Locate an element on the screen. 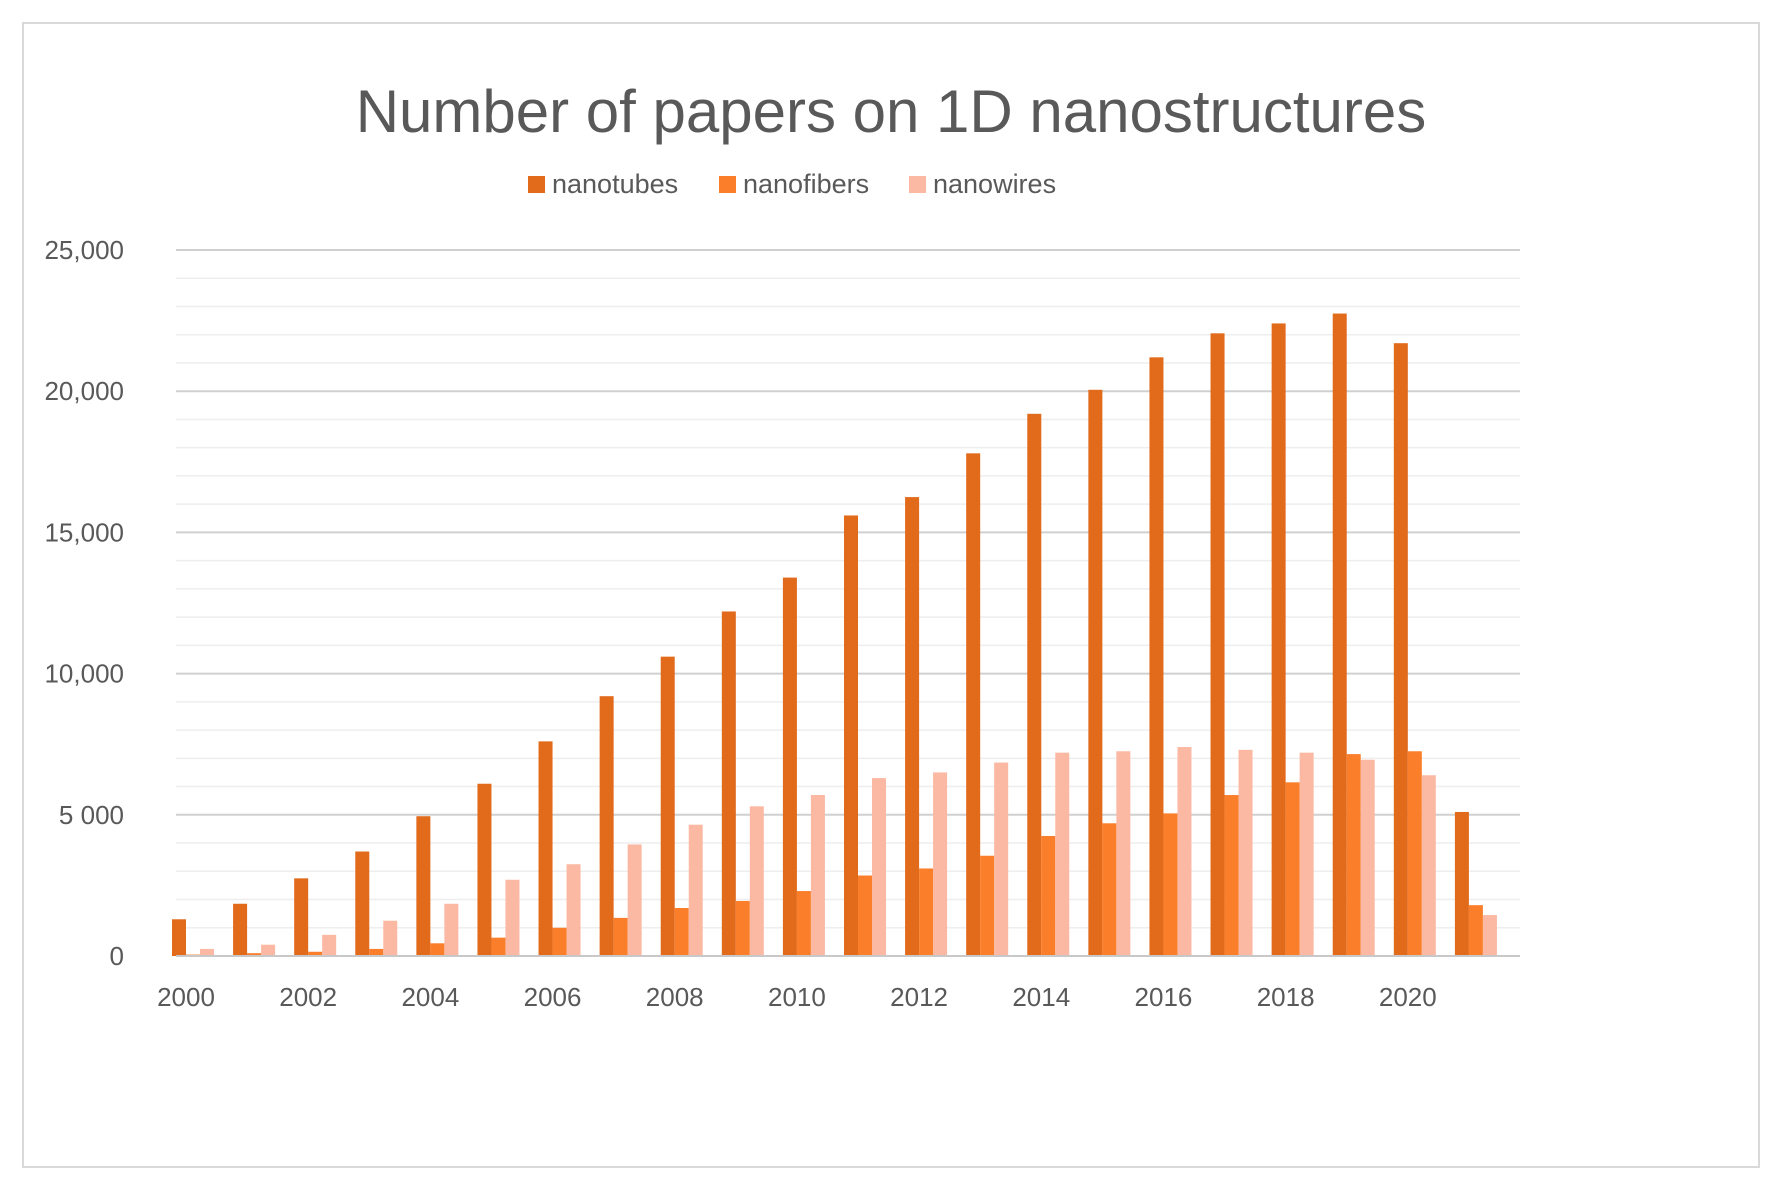  bar-nanofibers-2010 is located at coordinates (803, 923).